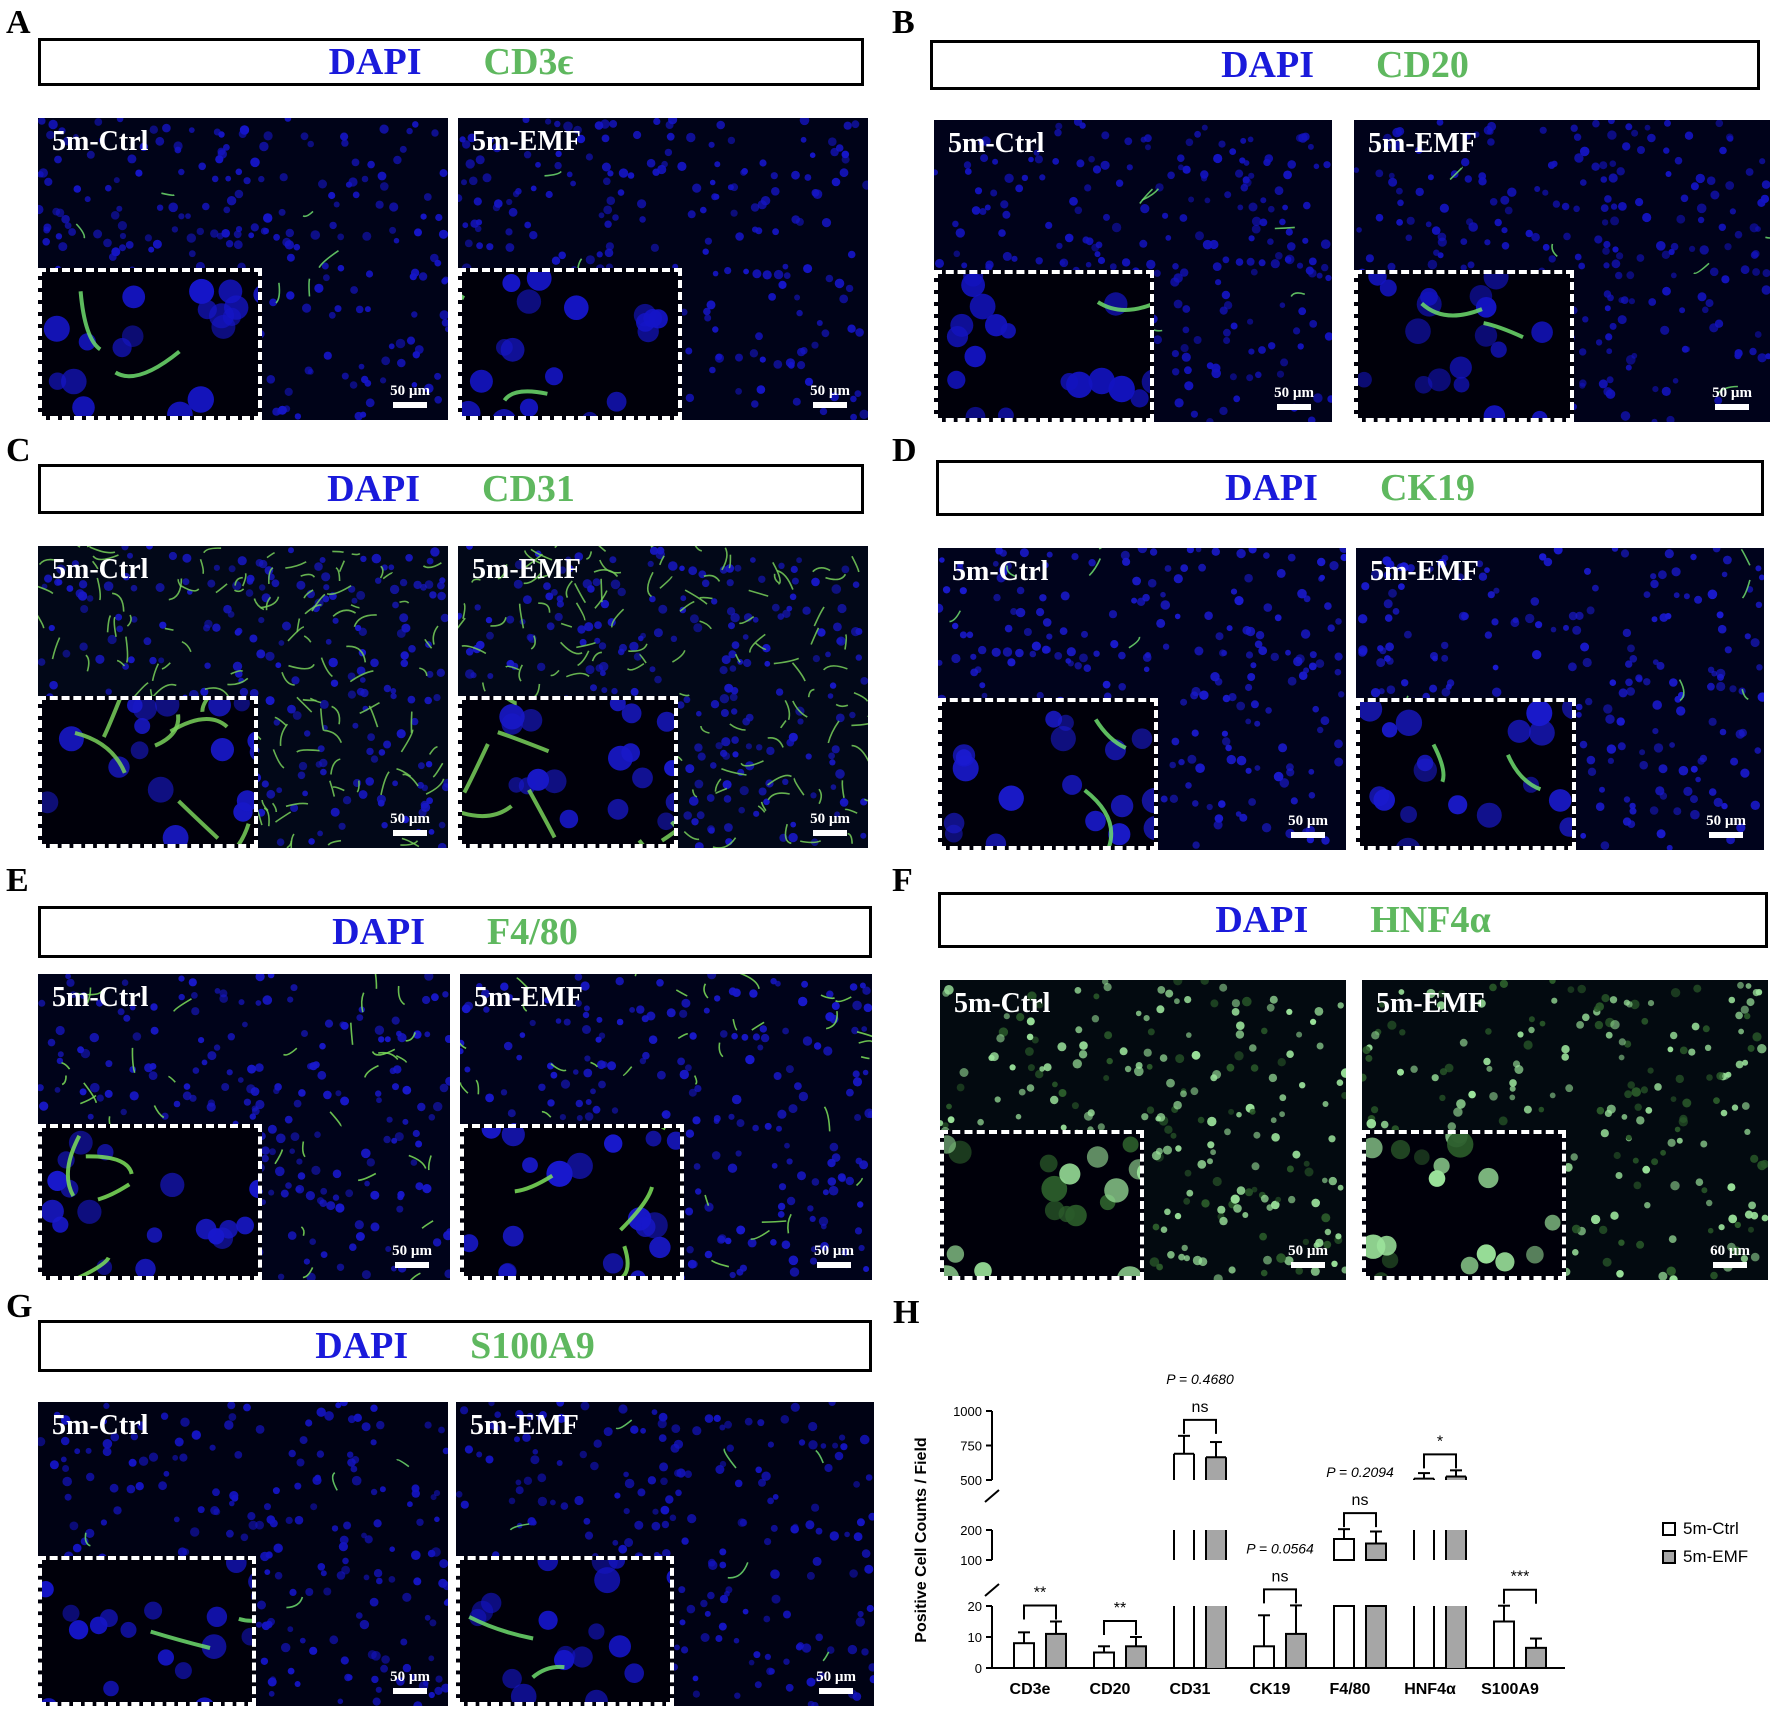 Image resolution: width=1772 pixels, height=1712 pixels. I want to click on panel-letter: E, so click(17, 880).